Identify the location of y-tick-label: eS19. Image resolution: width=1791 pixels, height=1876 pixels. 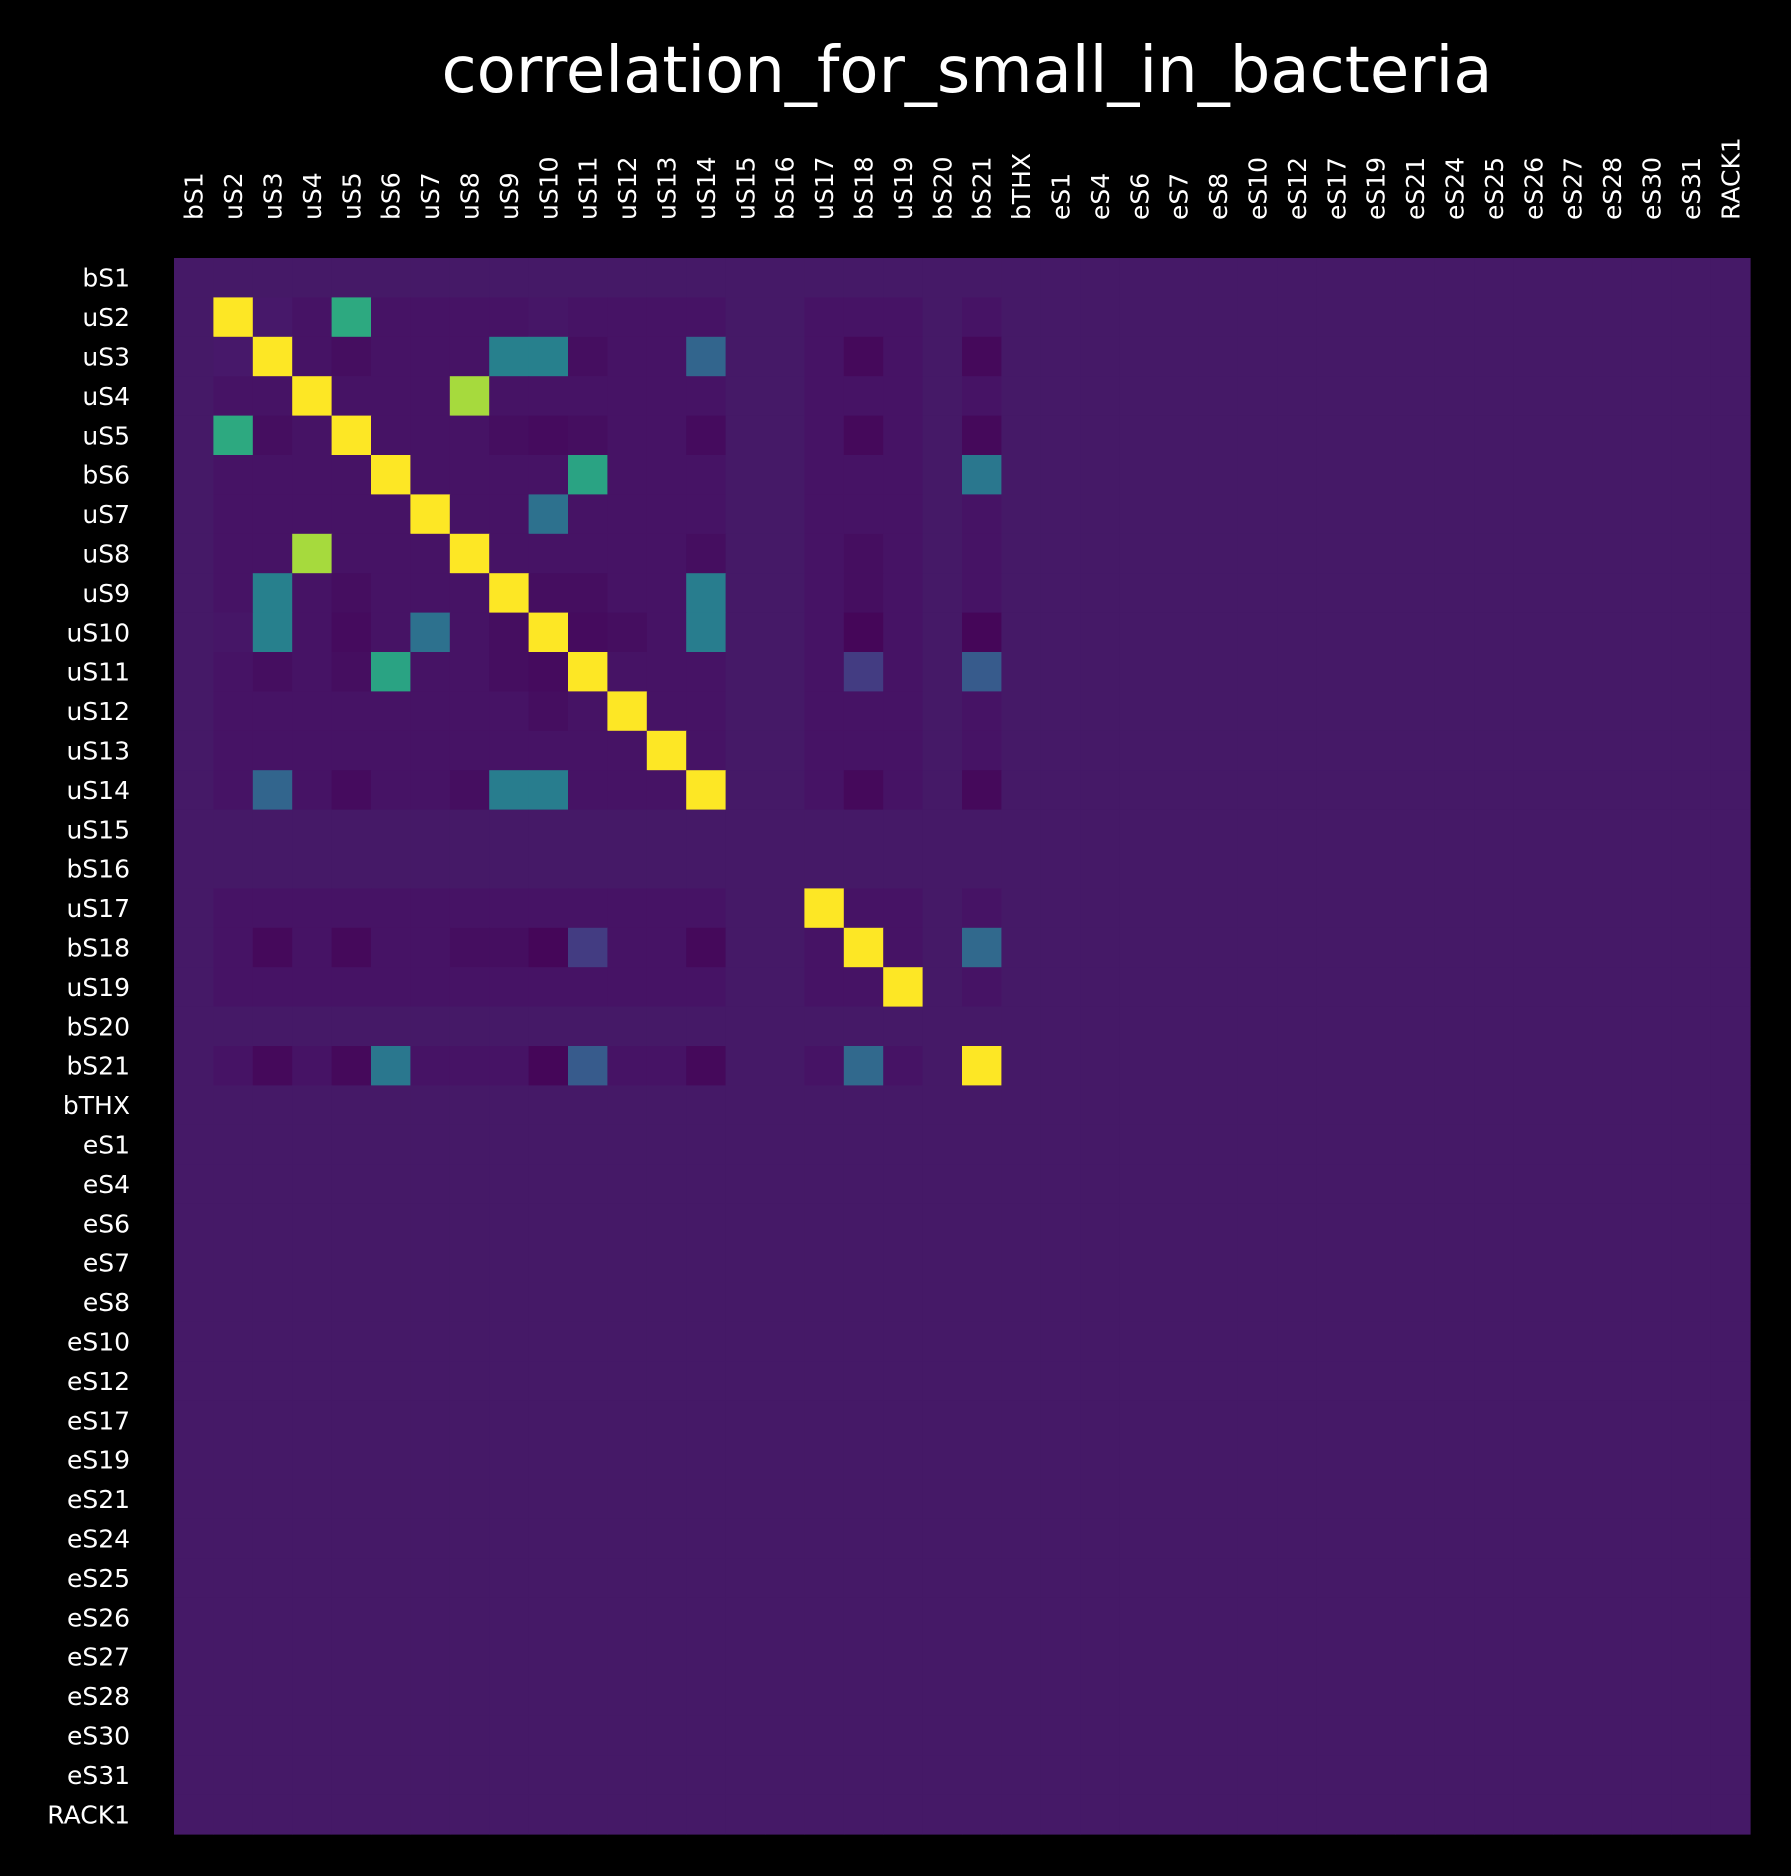
(98, 1460).